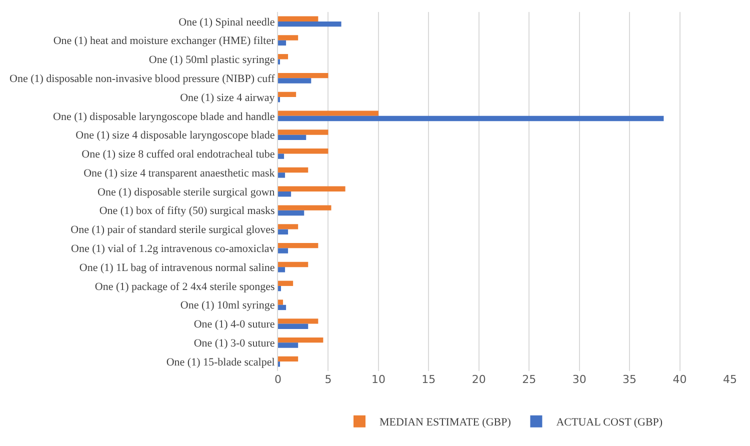 The height and width of the screenshot is (446, 750). What do you see at coordinates (187, 211) in the screenshot?
I see `y-tick-label: One (1) box of fifty (50) surgical masks` at bounding box center [187, 211].